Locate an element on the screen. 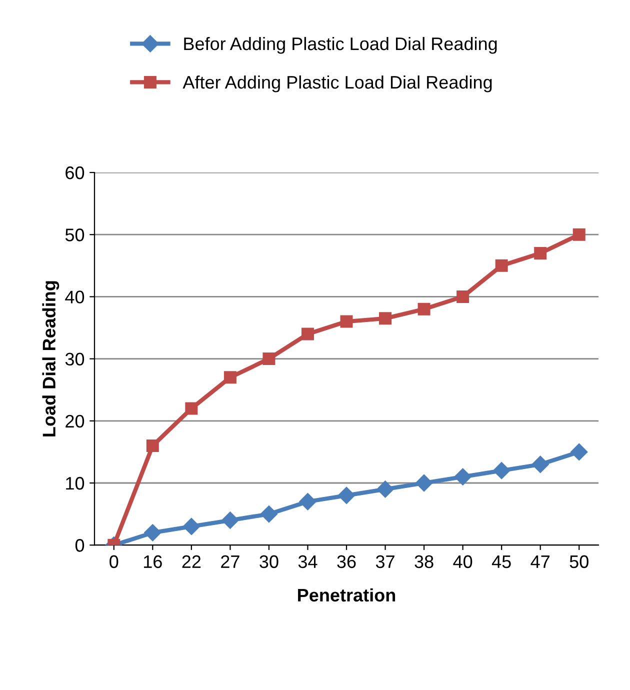 The width and height of the screenshot is (630, 690). x-tick-label: 30 is located at coordinates (269, 561).